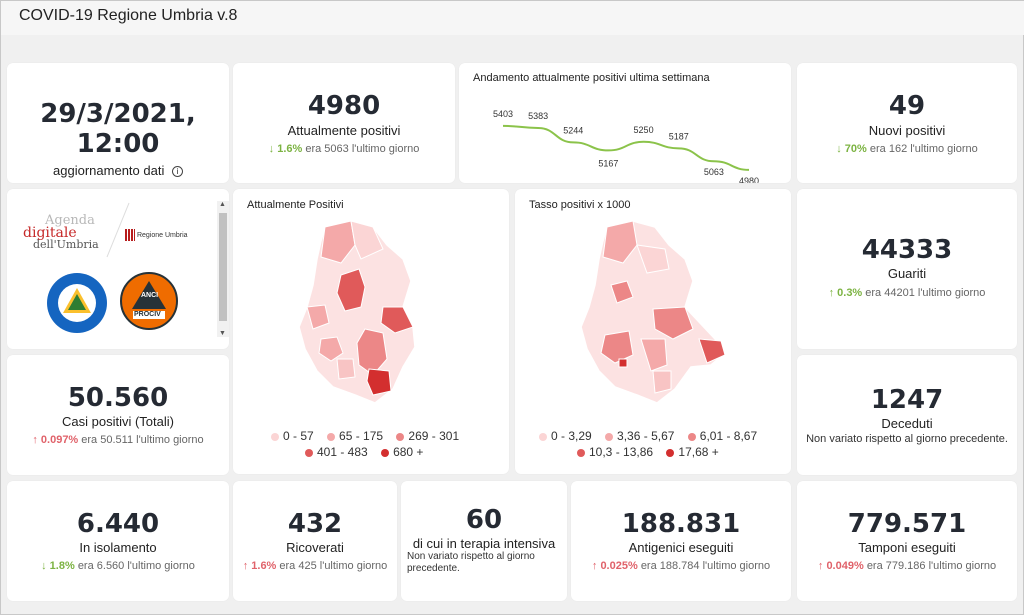  I want to click on antigenici-delta: ↑ 0.025% era 188.784 l'ultimo giorno, so click(681, 566).